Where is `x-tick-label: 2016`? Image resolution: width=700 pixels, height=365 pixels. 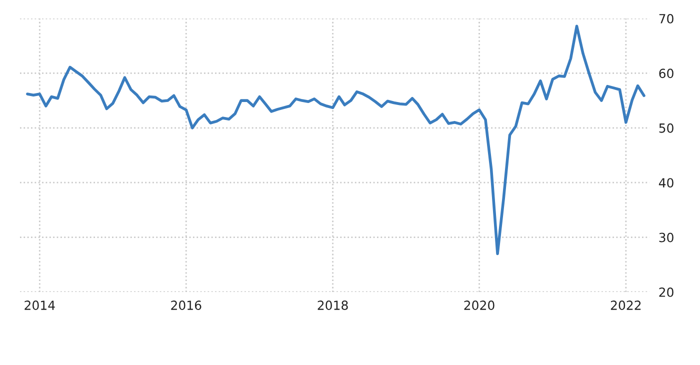 x-tick-label: 2016 is located at coordinates (186, 305).